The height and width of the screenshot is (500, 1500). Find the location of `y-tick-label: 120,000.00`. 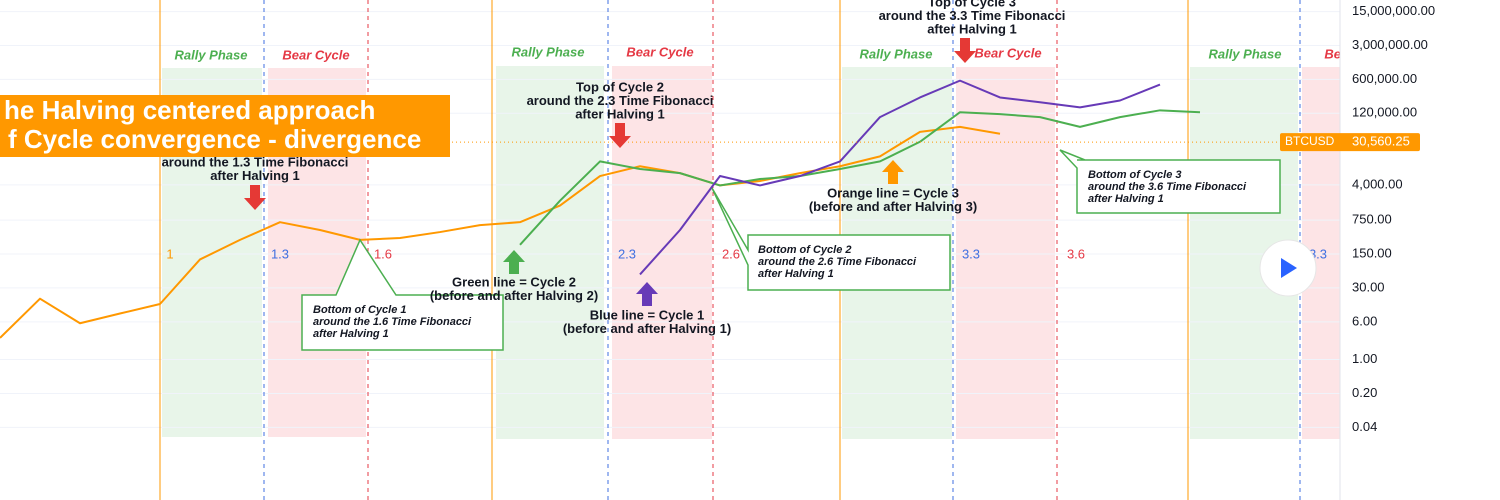

y-tick-label: 120,000.00 is located at coordinates (1384, 112).